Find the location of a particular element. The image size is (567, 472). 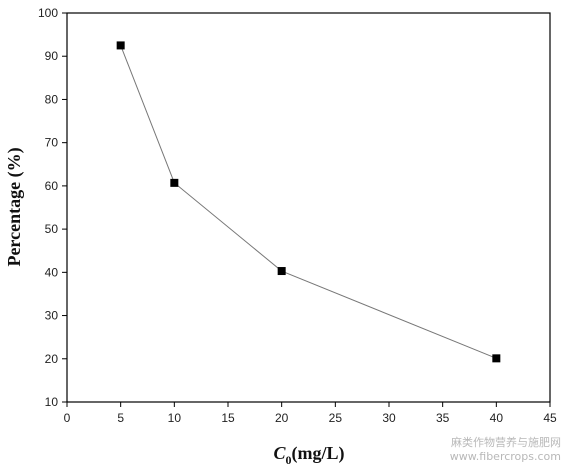

x-tick-label: 15 is located at coordinates (228, 418).